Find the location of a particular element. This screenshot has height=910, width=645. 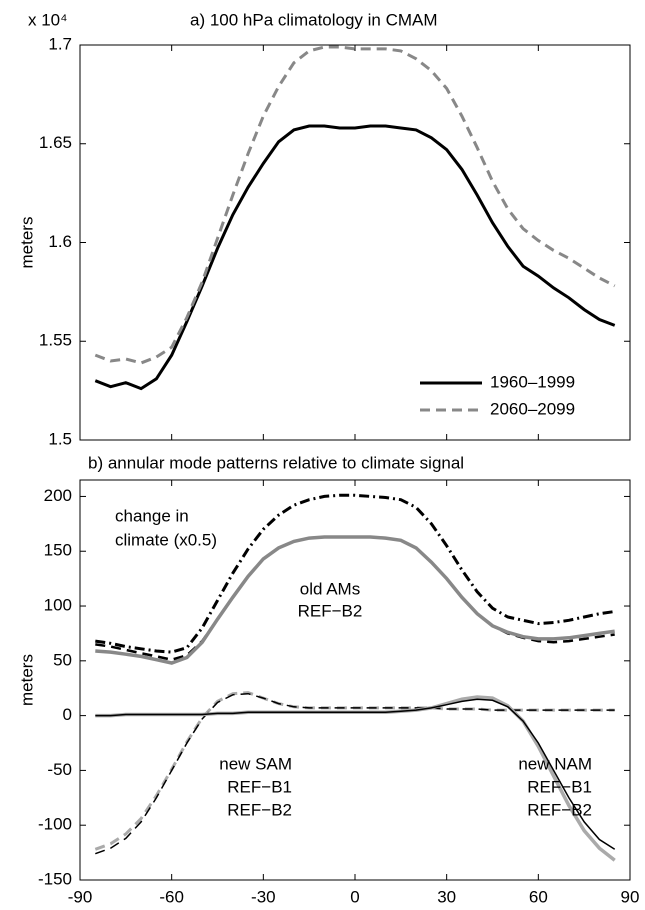

legend-label: 2060–2099 is located at coordinates (532, 408).